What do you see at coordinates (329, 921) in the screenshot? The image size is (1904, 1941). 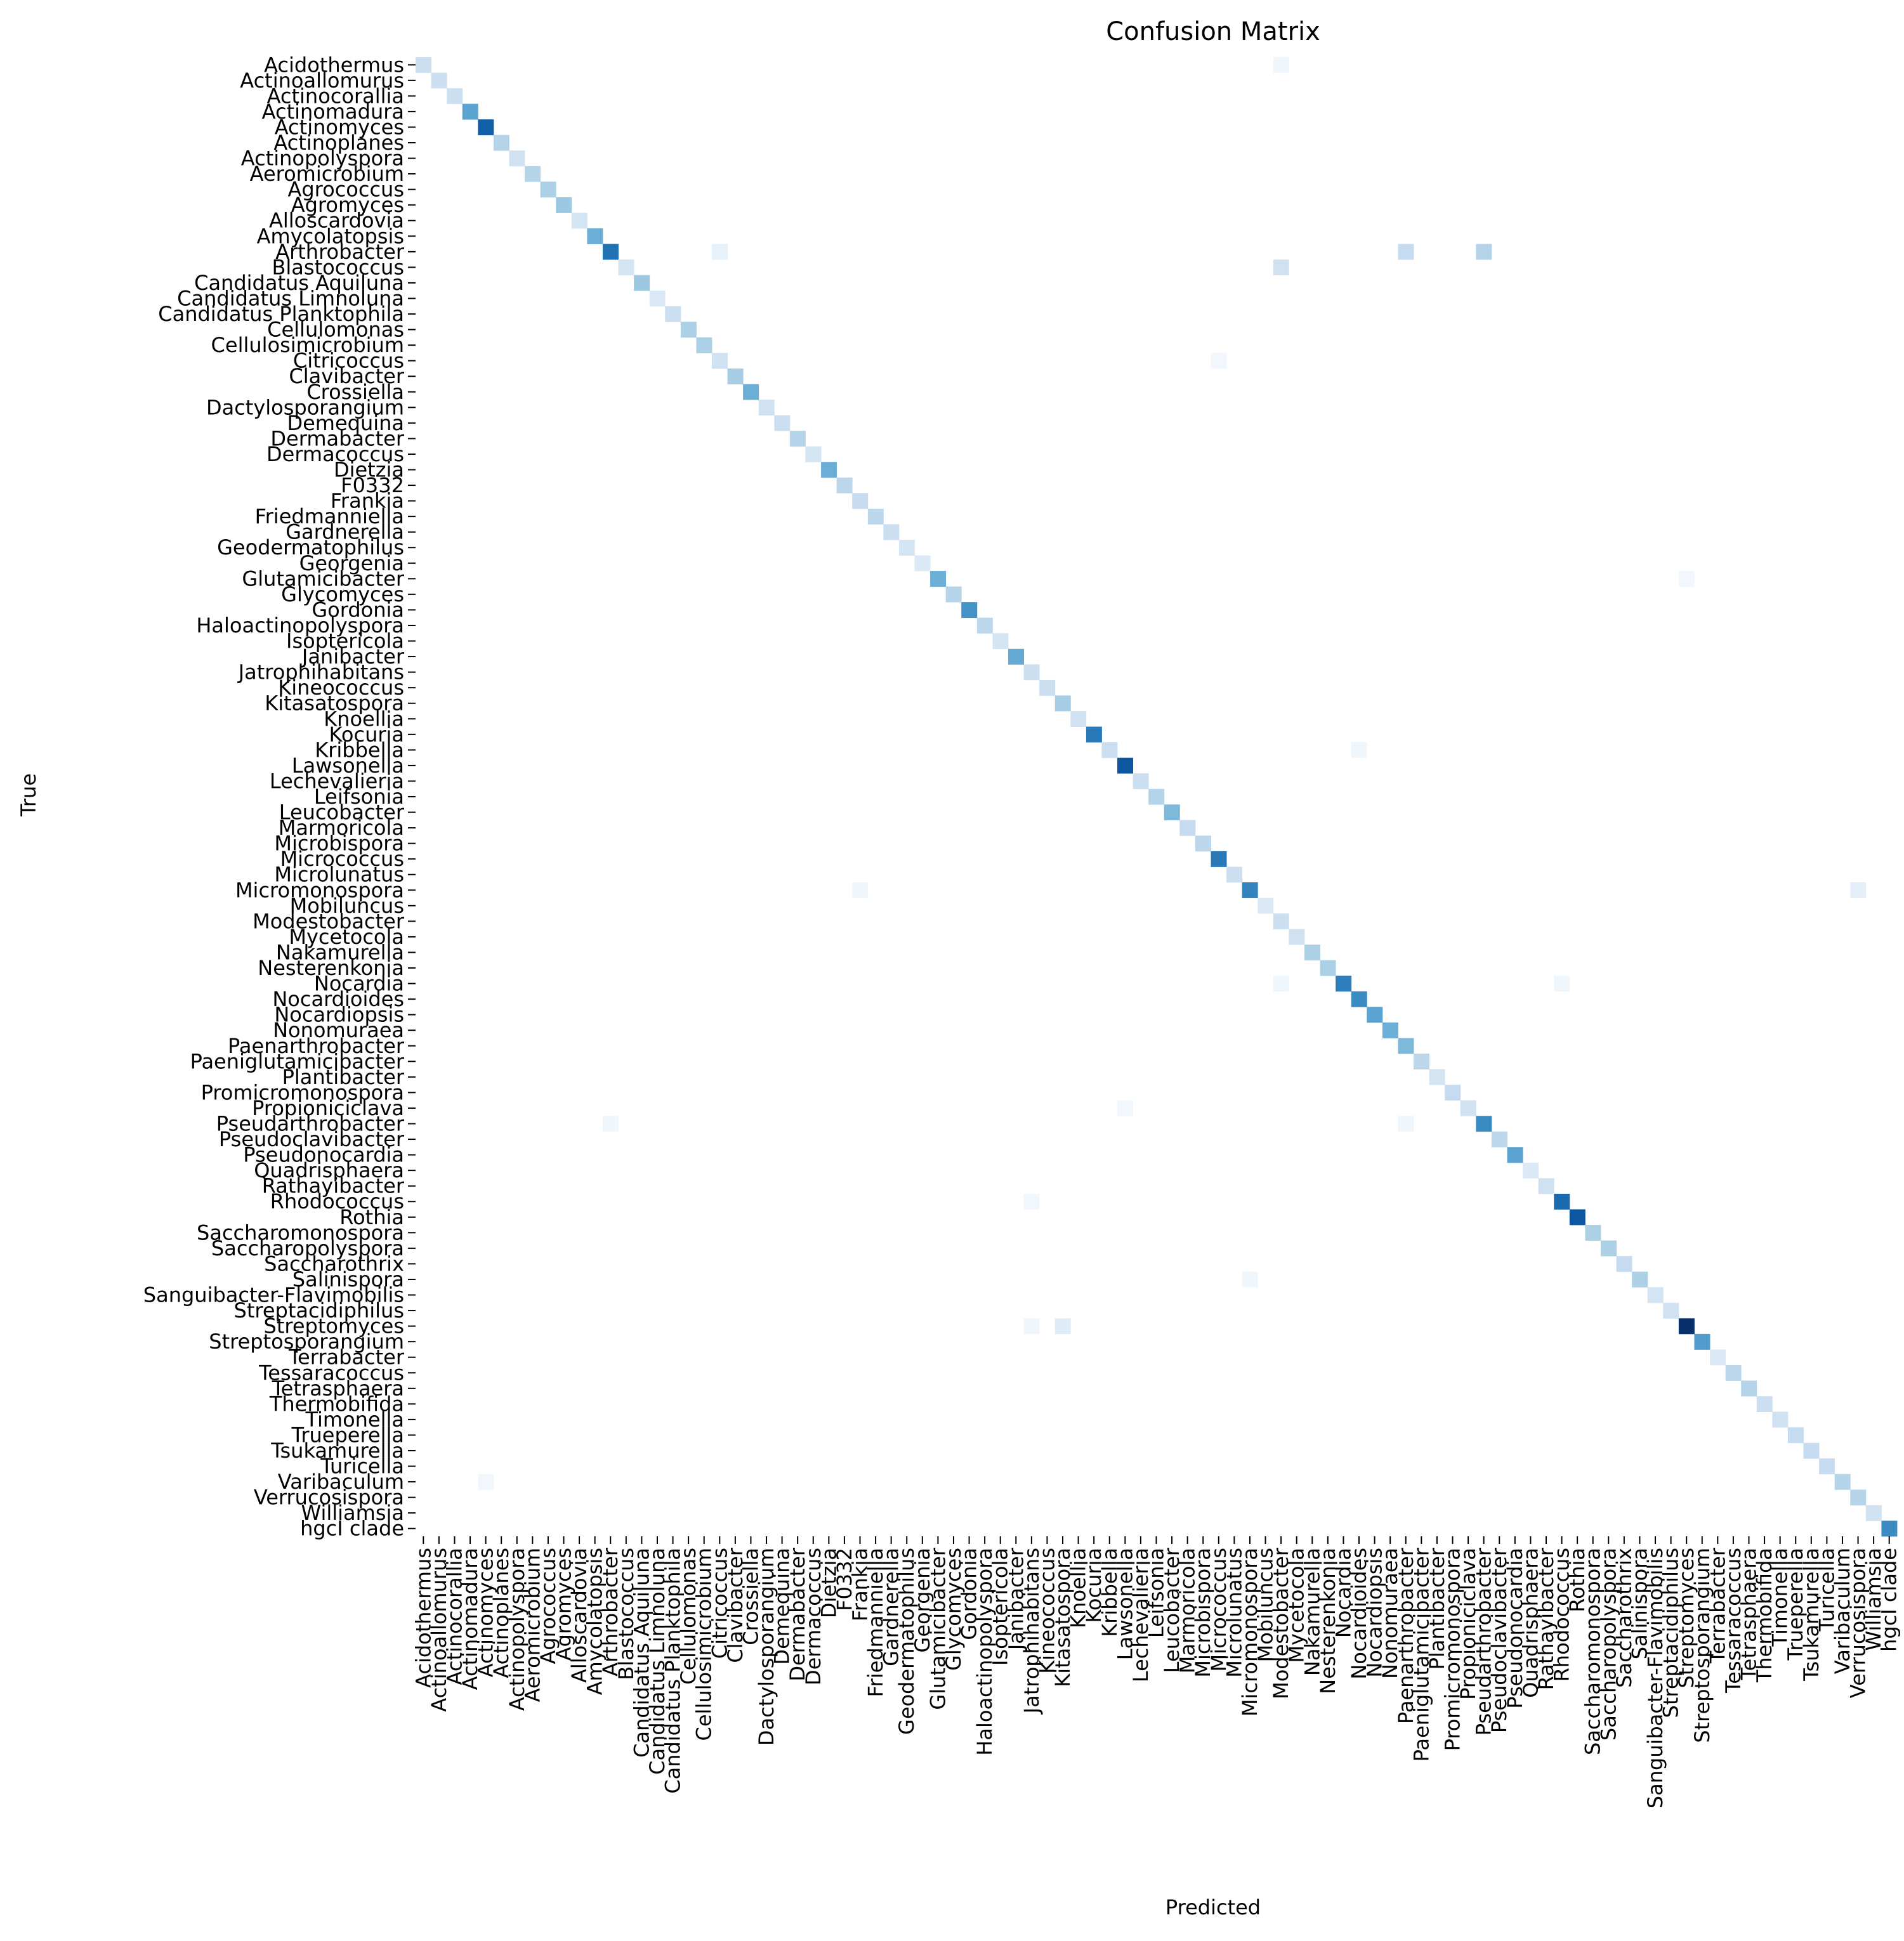 I see `y-tick-label: Modestobacter` at bounding box center [329, 921].